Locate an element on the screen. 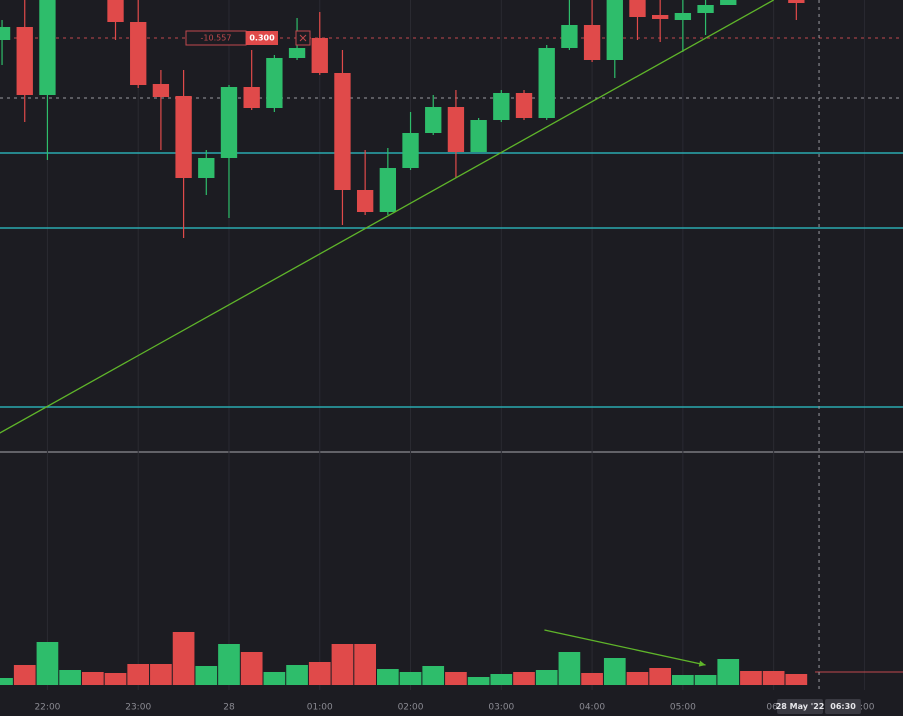 This screenshot has width=903, height=716. order-price: -10.557 is located at coordinates (216, 38).